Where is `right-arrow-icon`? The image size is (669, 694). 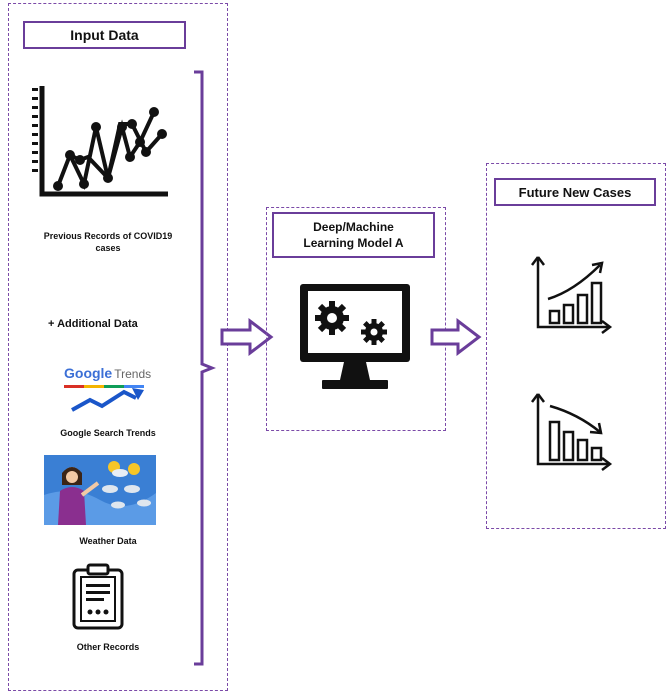
right-arrow-icon is located at coordinates (247, 337).